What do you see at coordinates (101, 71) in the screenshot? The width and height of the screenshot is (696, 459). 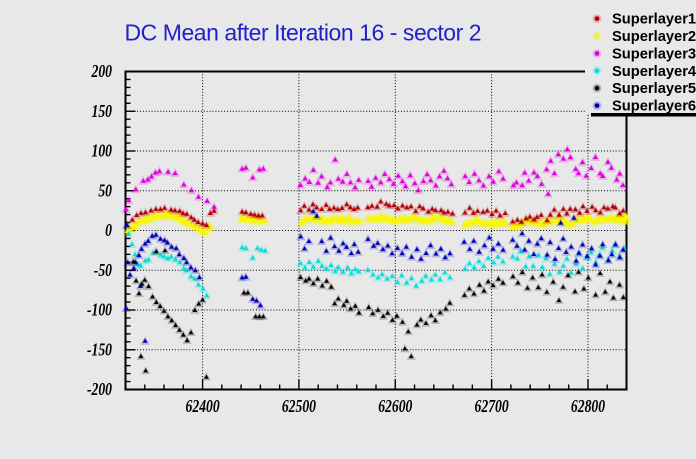 I see `svg-text: 200` at bounding box center [101, 71].